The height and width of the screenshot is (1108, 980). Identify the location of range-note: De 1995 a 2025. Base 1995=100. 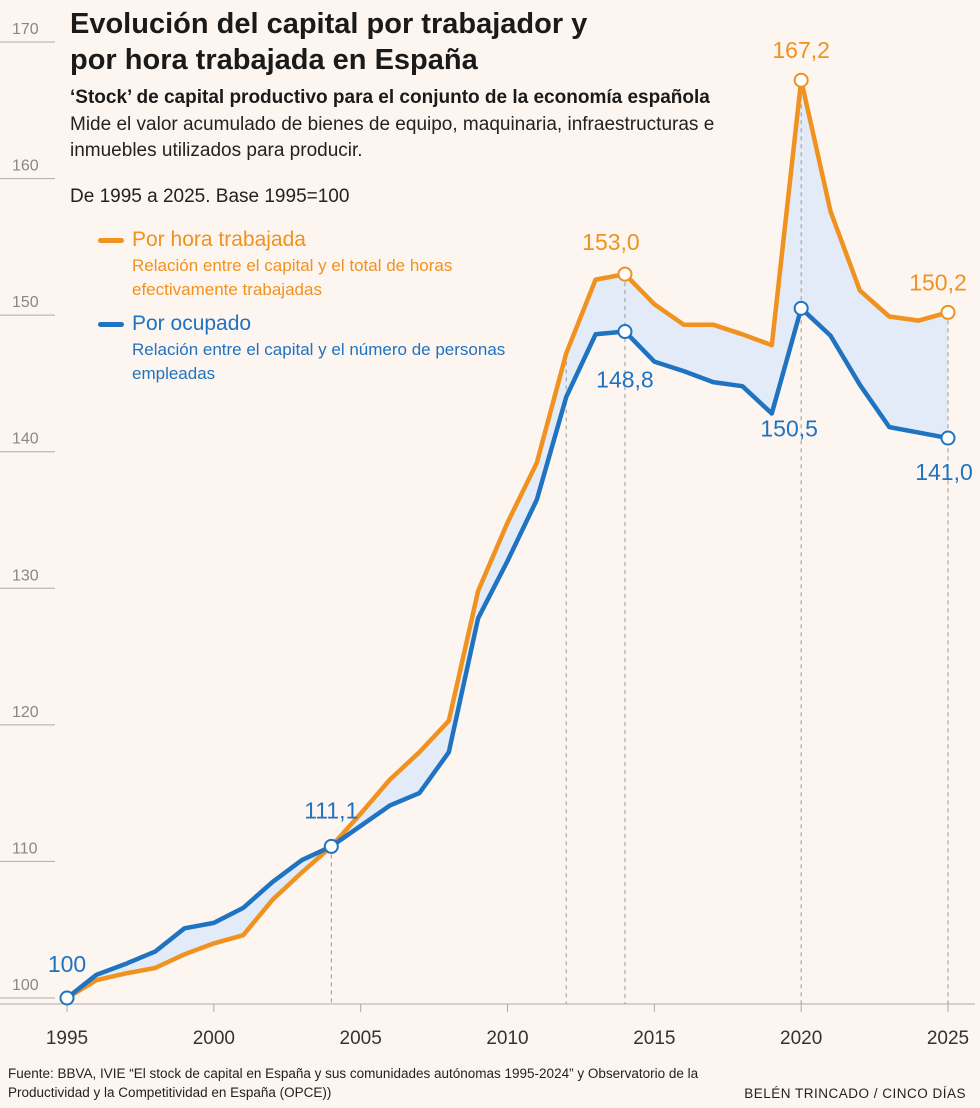
(210, 196).